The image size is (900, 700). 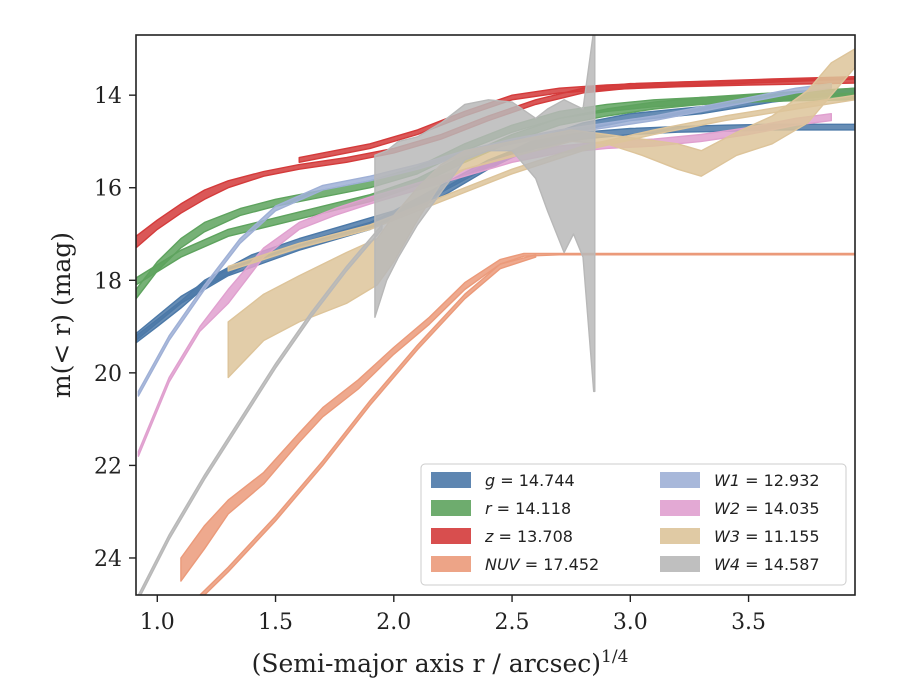 I want to click on y-tick-label: 14, so click(x=108, y=96).